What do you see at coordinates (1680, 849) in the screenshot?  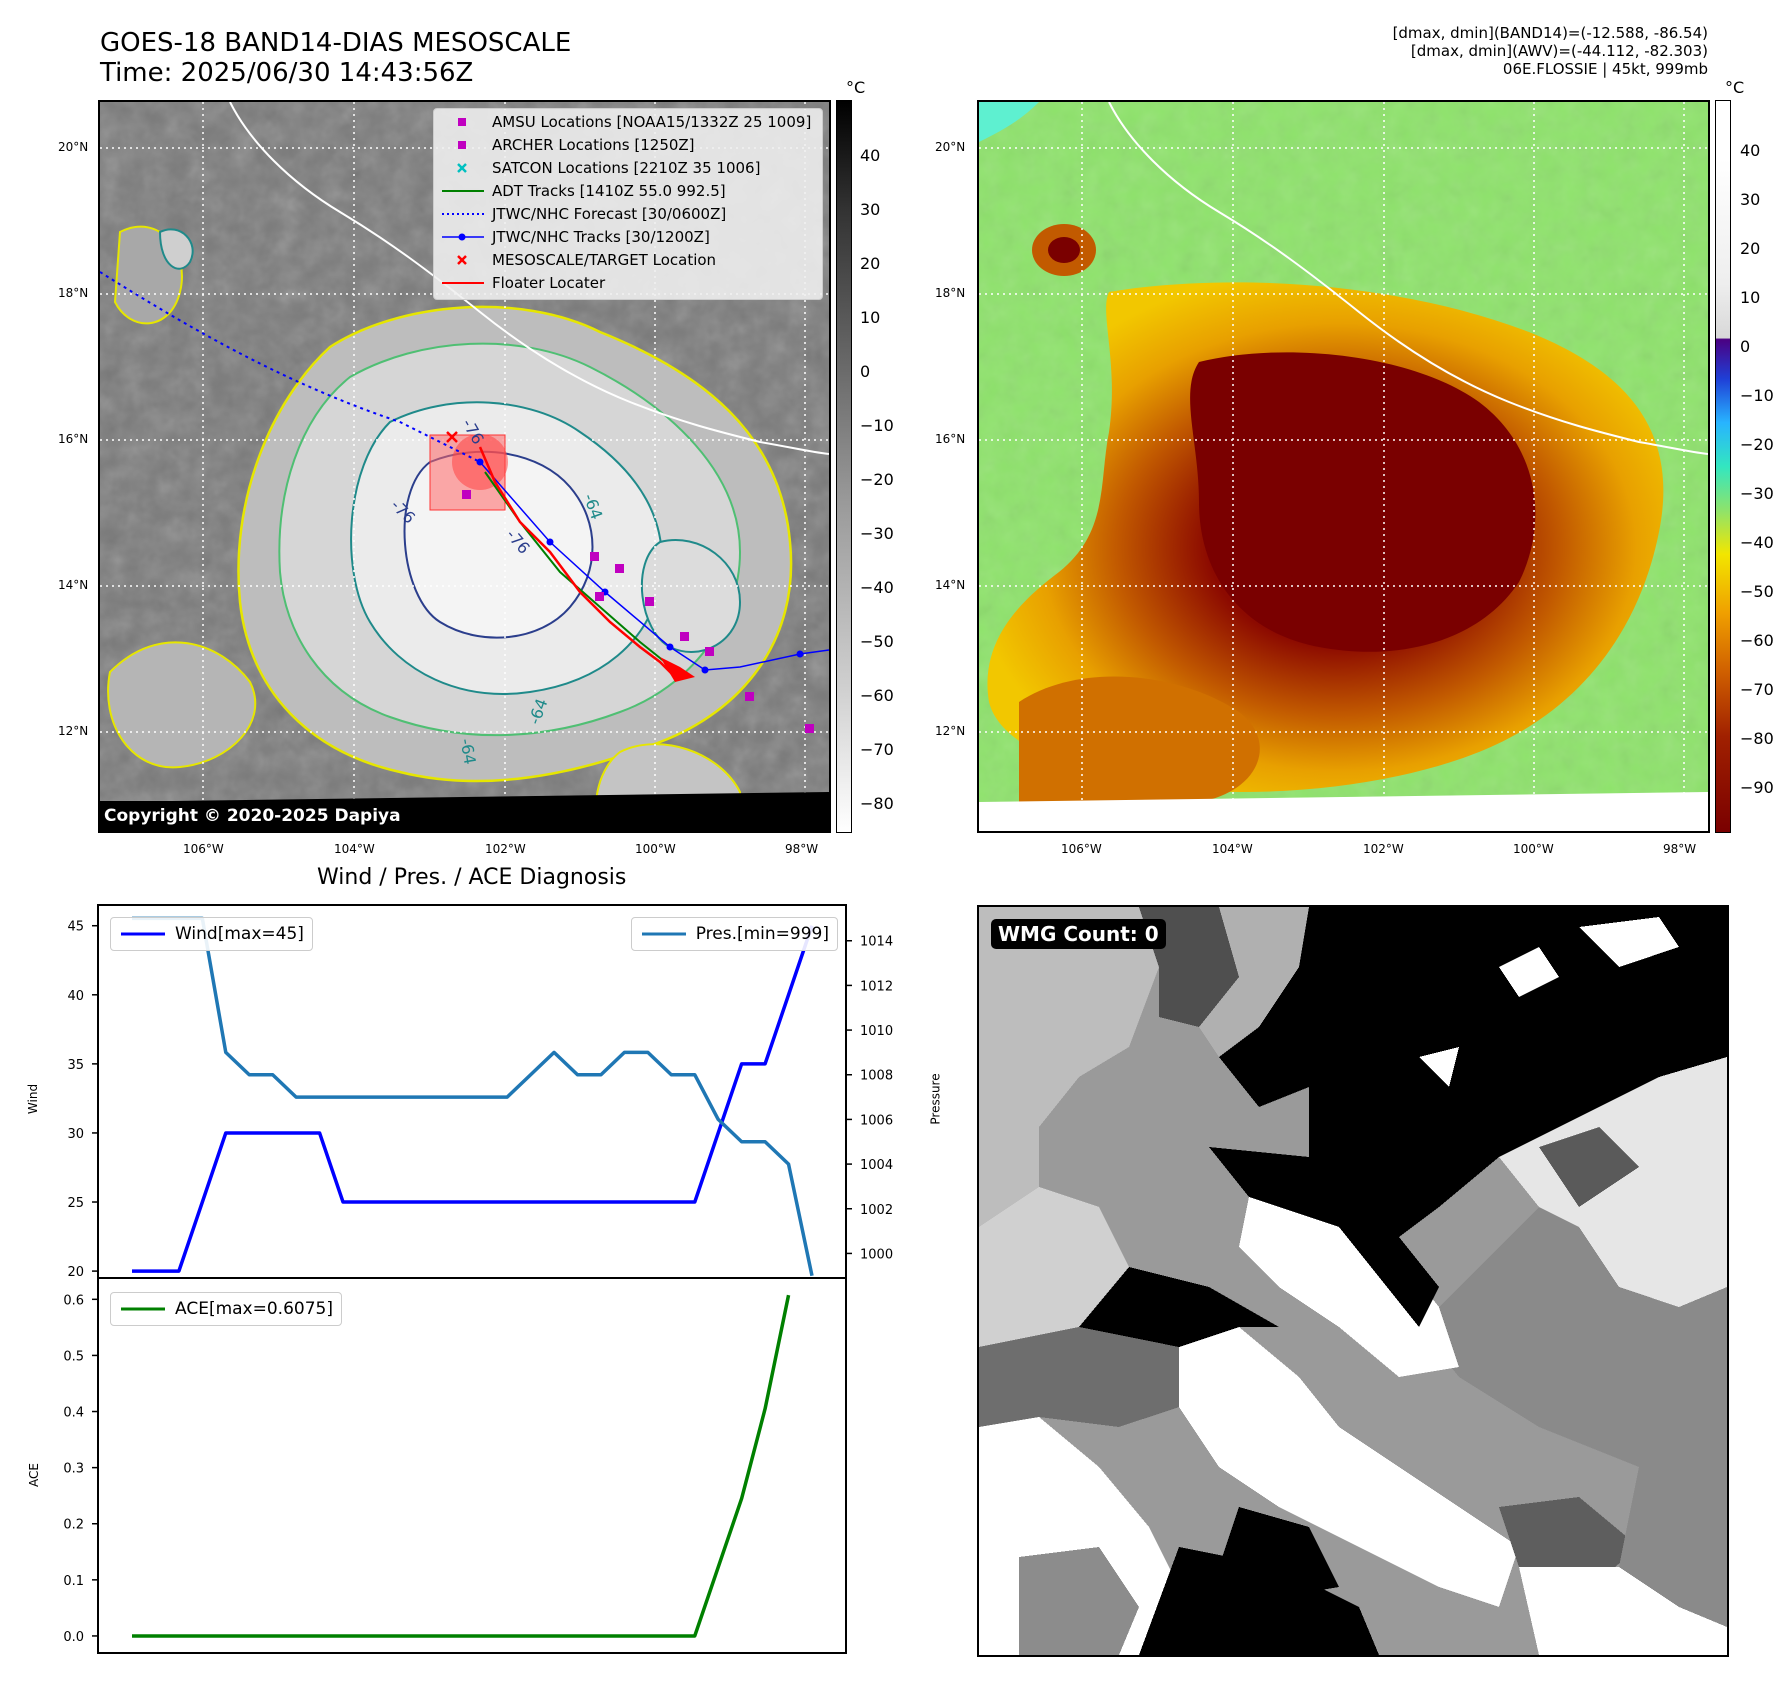 I see `lon-tick-label: 98°W` at bounding box center [1680, 849].